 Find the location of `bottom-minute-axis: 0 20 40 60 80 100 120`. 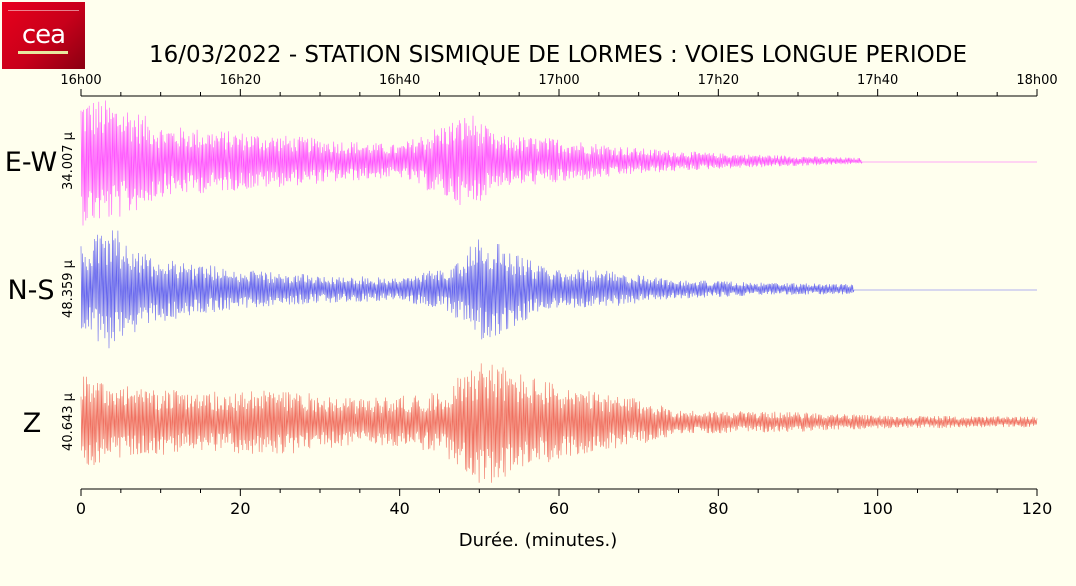

bottom-minute-axis: 0 20 40 60 80 100 120 is located at coordinates (564, 503).